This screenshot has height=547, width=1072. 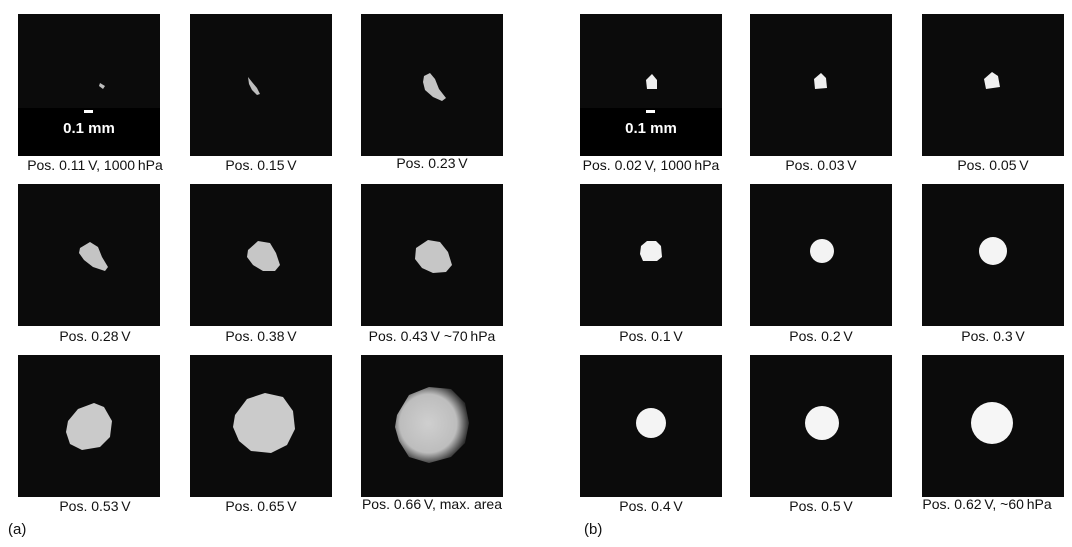 What do you see at coordinates (261, 336) in the screenshot?
I see `tile-caption: Pos. 0.38 V` at bounding box center [261, 336].